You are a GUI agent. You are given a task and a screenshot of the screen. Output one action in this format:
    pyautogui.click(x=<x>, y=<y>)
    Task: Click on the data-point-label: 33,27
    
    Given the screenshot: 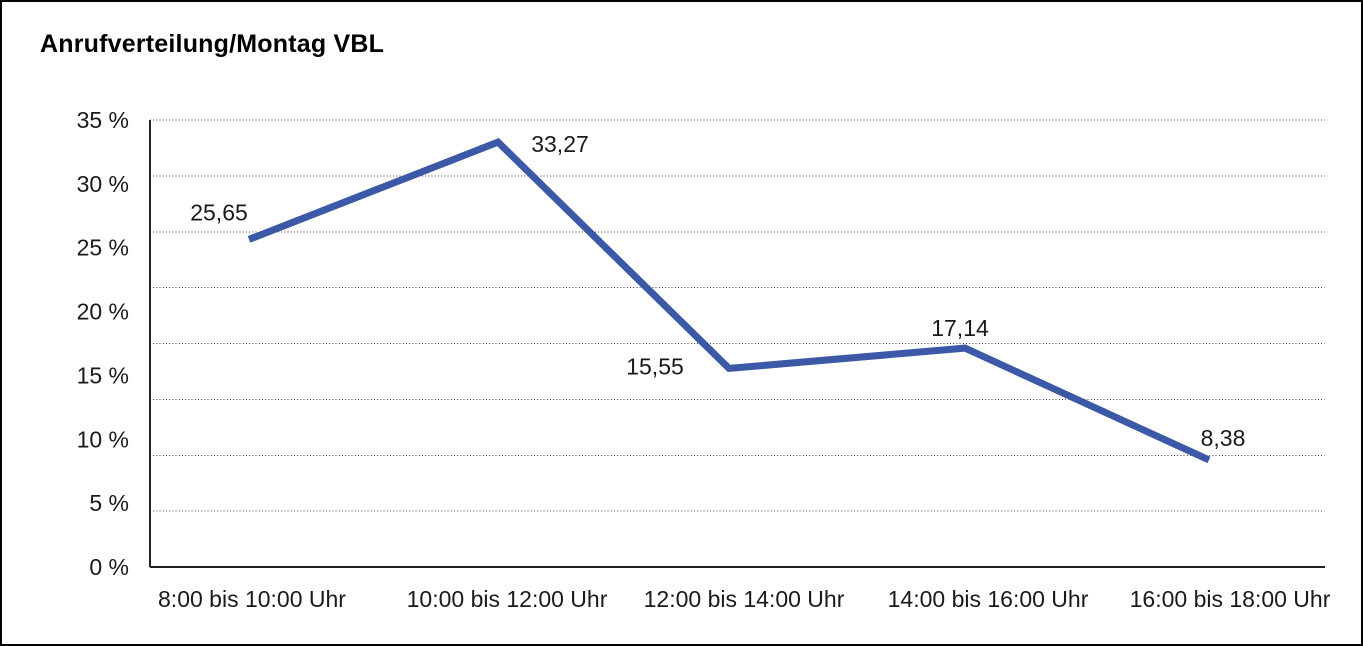 What is the action you would take?
    pyautogui.click(x=560, y=144)
    